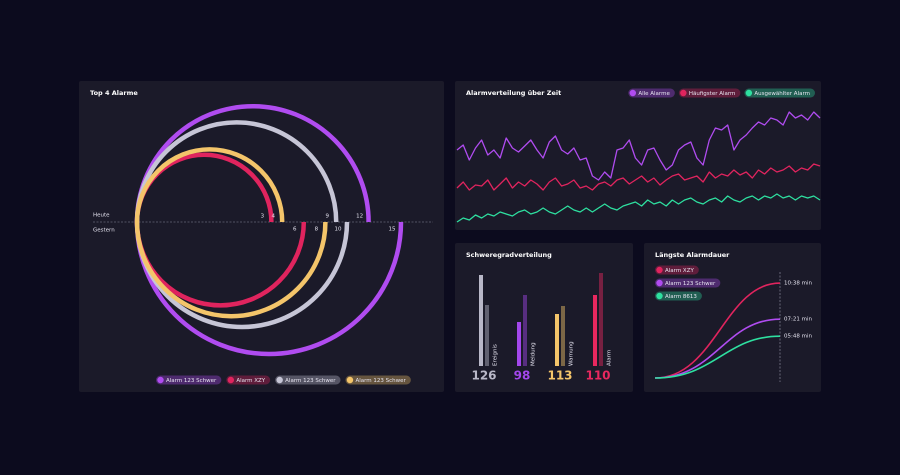 Image resolution: width=900 pixels, height=475 pixels. I want to click on legend-item: Häufigster Alarm, so click(709, 93).